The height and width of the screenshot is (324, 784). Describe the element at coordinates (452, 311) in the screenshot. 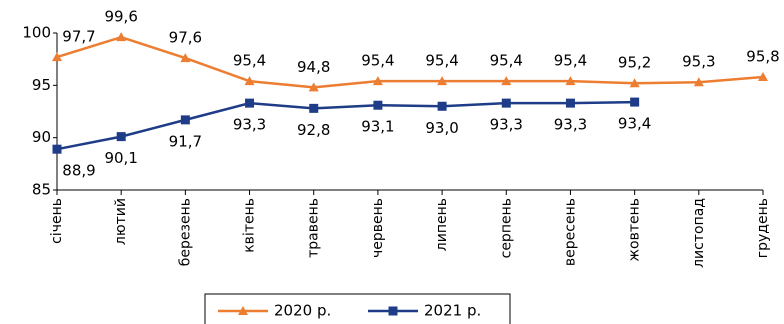

I see `legend-label: 2021 р.` at that location.